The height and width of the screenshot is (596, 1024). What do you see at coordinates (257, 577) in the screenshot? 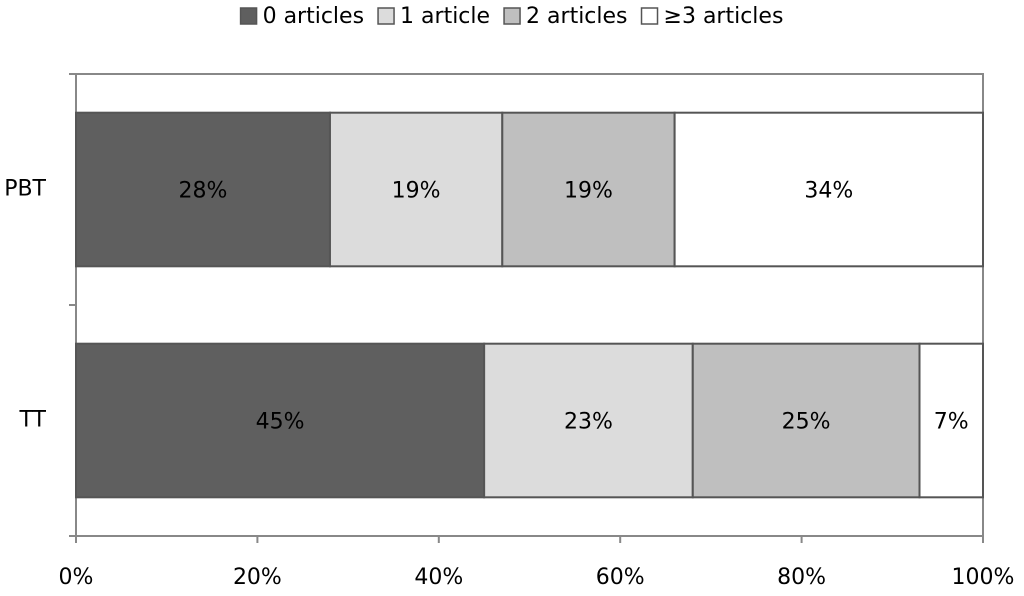
I see `x-tick-label: 20%` at bounding box center [257, 577].